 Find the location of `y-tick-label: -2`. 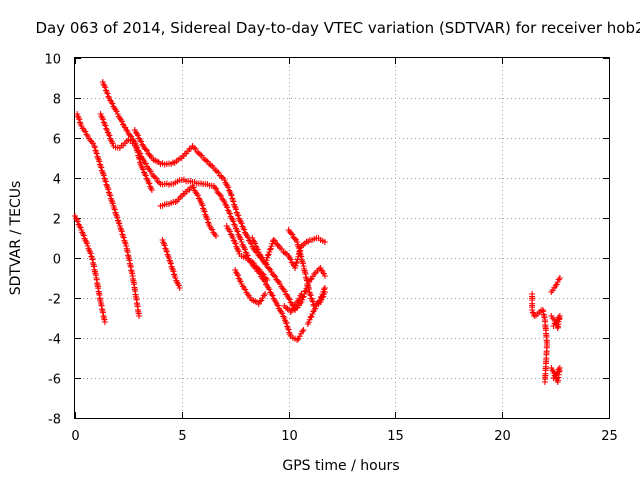

y-tick-label: -2 is located at coordinates (54, 300).